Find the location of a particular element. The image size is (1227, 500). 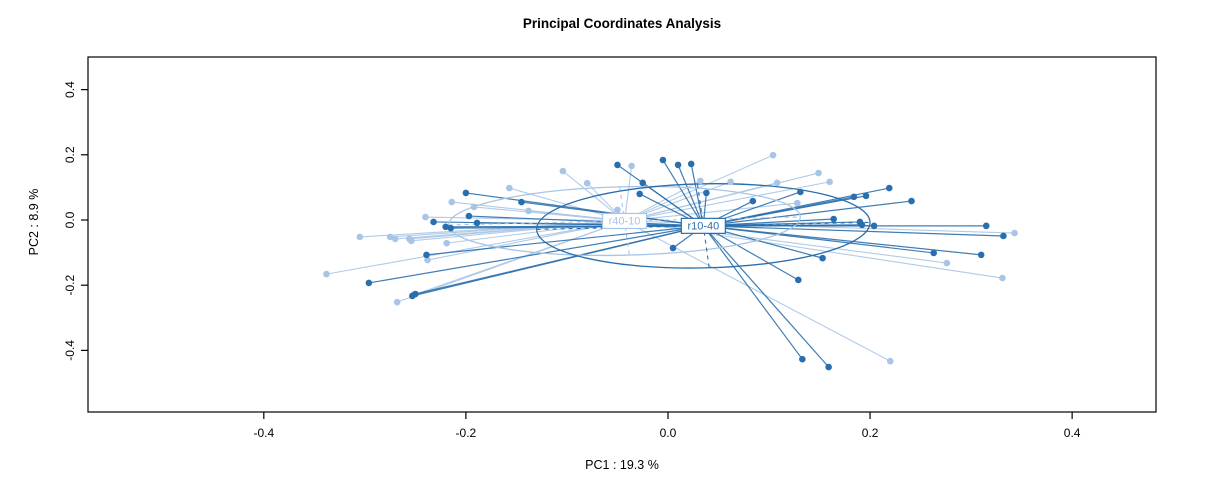

group-ellipse is located at coordinates (624, 221).